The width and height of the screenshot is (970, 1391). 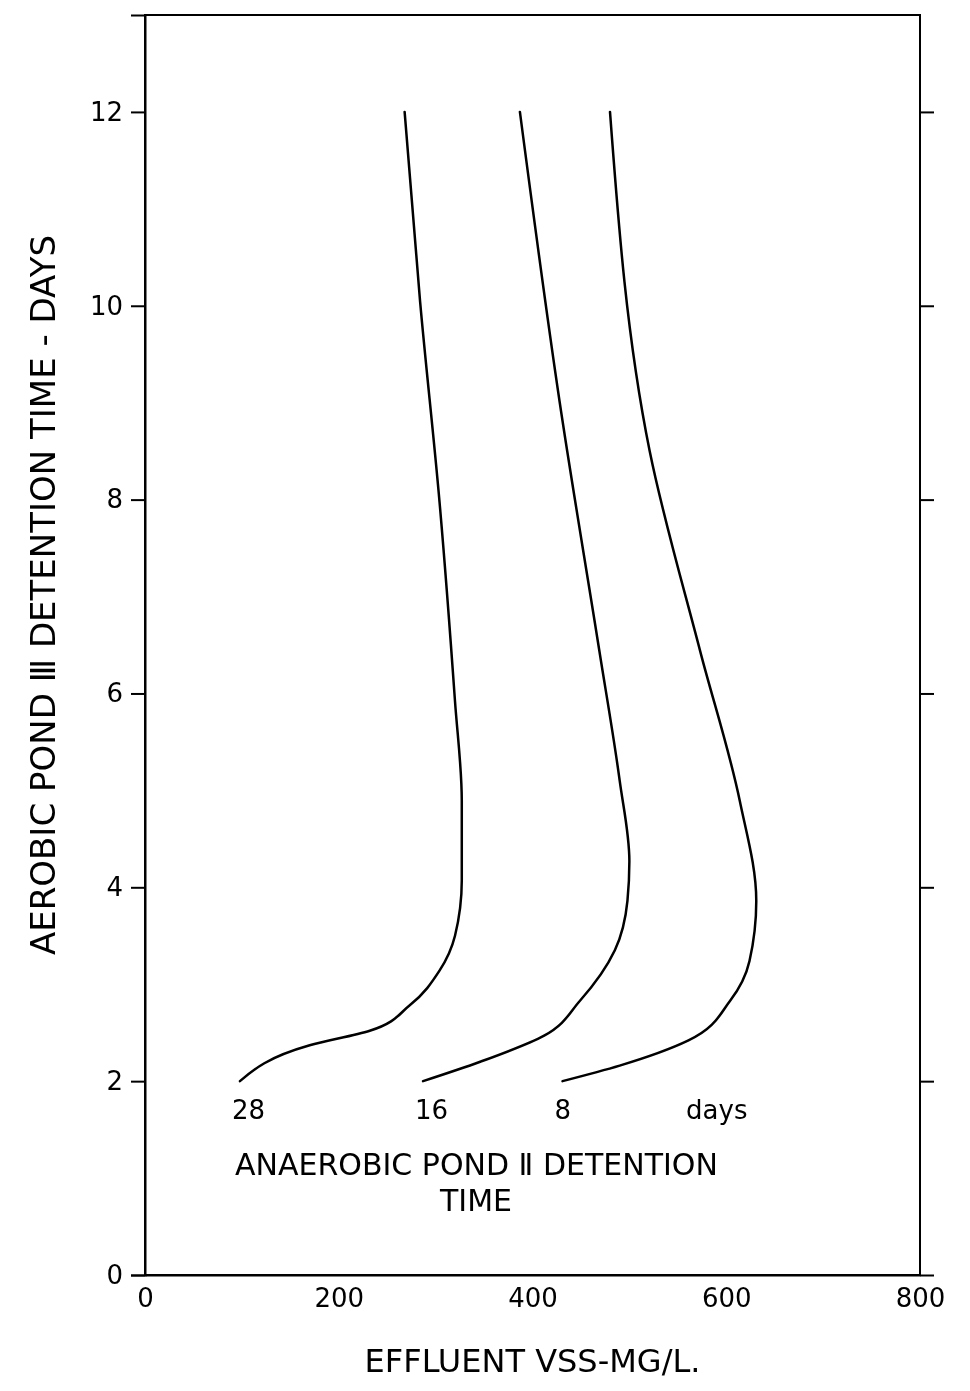 What do you see at coordinates (145, 1298) in the screenshot?
I see `x-tick-label: 0` at bounding box center [145, 1298].